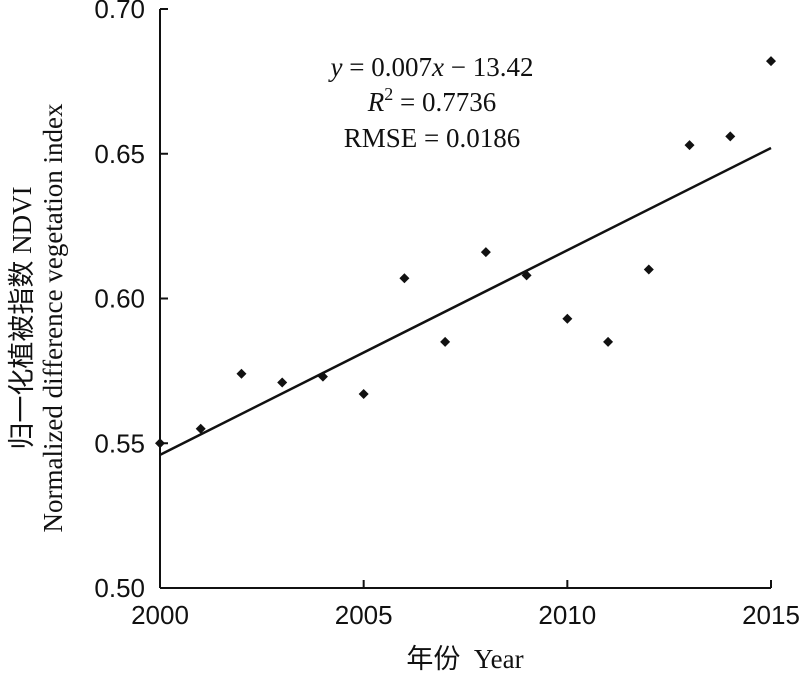  Describe the element at coordinates (53, 318) in the screenshot. I see `y-axis-label-line2: Normalized difference vegetation index` at that location.